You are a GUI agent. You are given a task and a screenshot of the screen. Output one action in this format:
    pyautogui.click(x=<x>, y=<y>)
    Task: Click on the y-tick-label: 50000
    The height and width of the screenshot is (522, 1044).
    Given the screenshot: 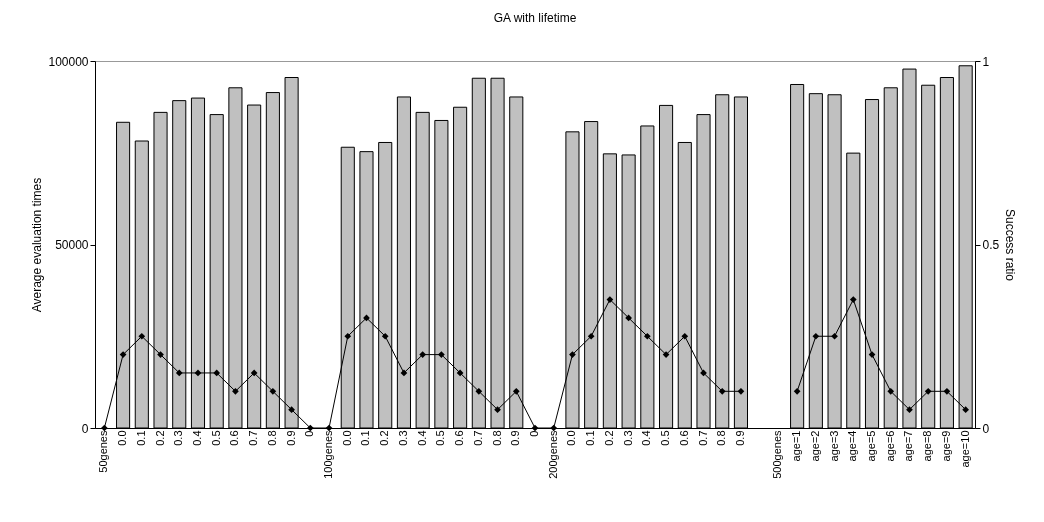 What is the action you would take?
    pyautogui.click(x=72, y=245)
    